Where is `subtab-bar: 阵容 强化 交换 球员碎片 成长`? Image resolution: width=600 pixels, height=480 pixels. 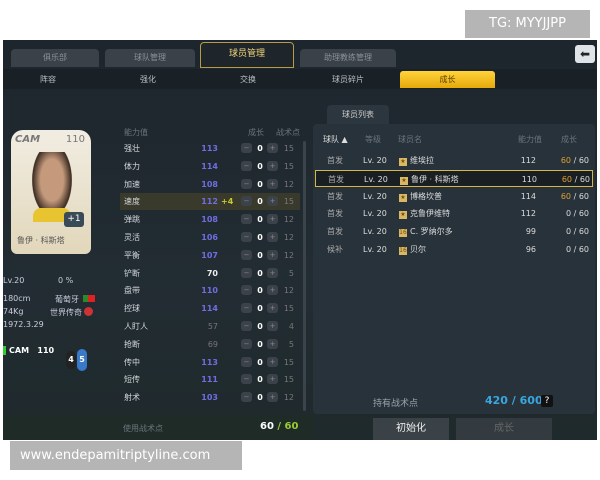
subtab-bar: 阵容 强化 交换 球员碎片 成长 is located at coordinates (300, 79).